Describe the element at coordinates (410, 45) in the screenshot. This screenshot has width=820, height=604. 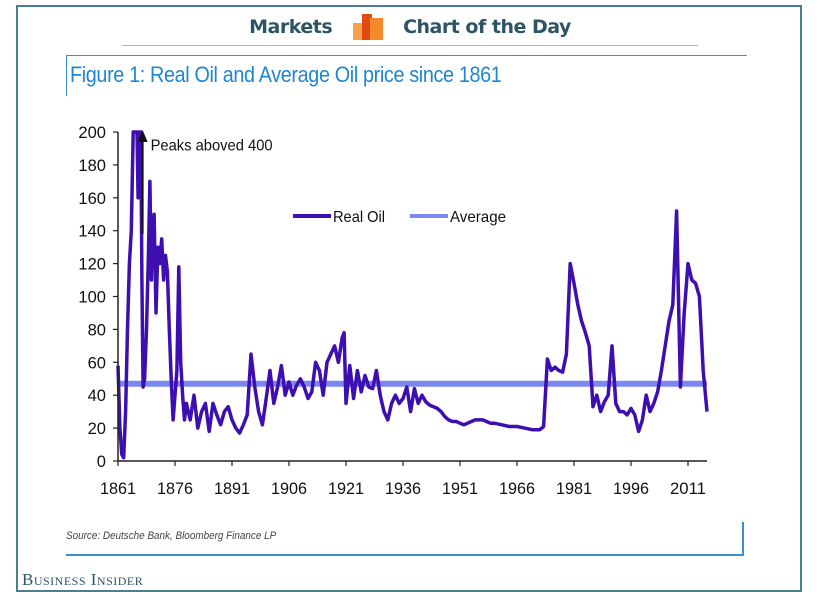
I see `banner-rule` at that location.